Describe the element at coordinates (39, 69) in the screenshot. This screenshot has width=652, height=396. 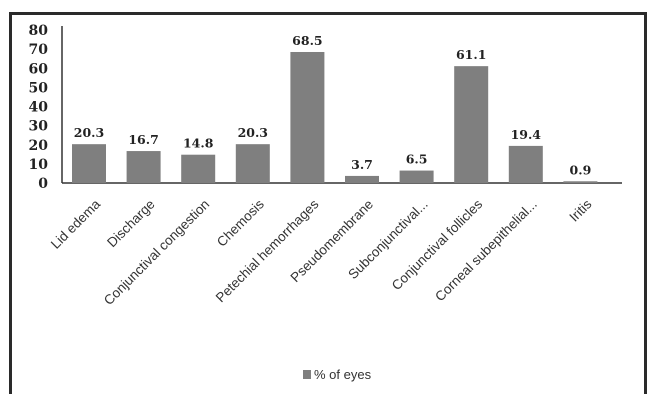
I see `y-tick-label: 60` at that location.